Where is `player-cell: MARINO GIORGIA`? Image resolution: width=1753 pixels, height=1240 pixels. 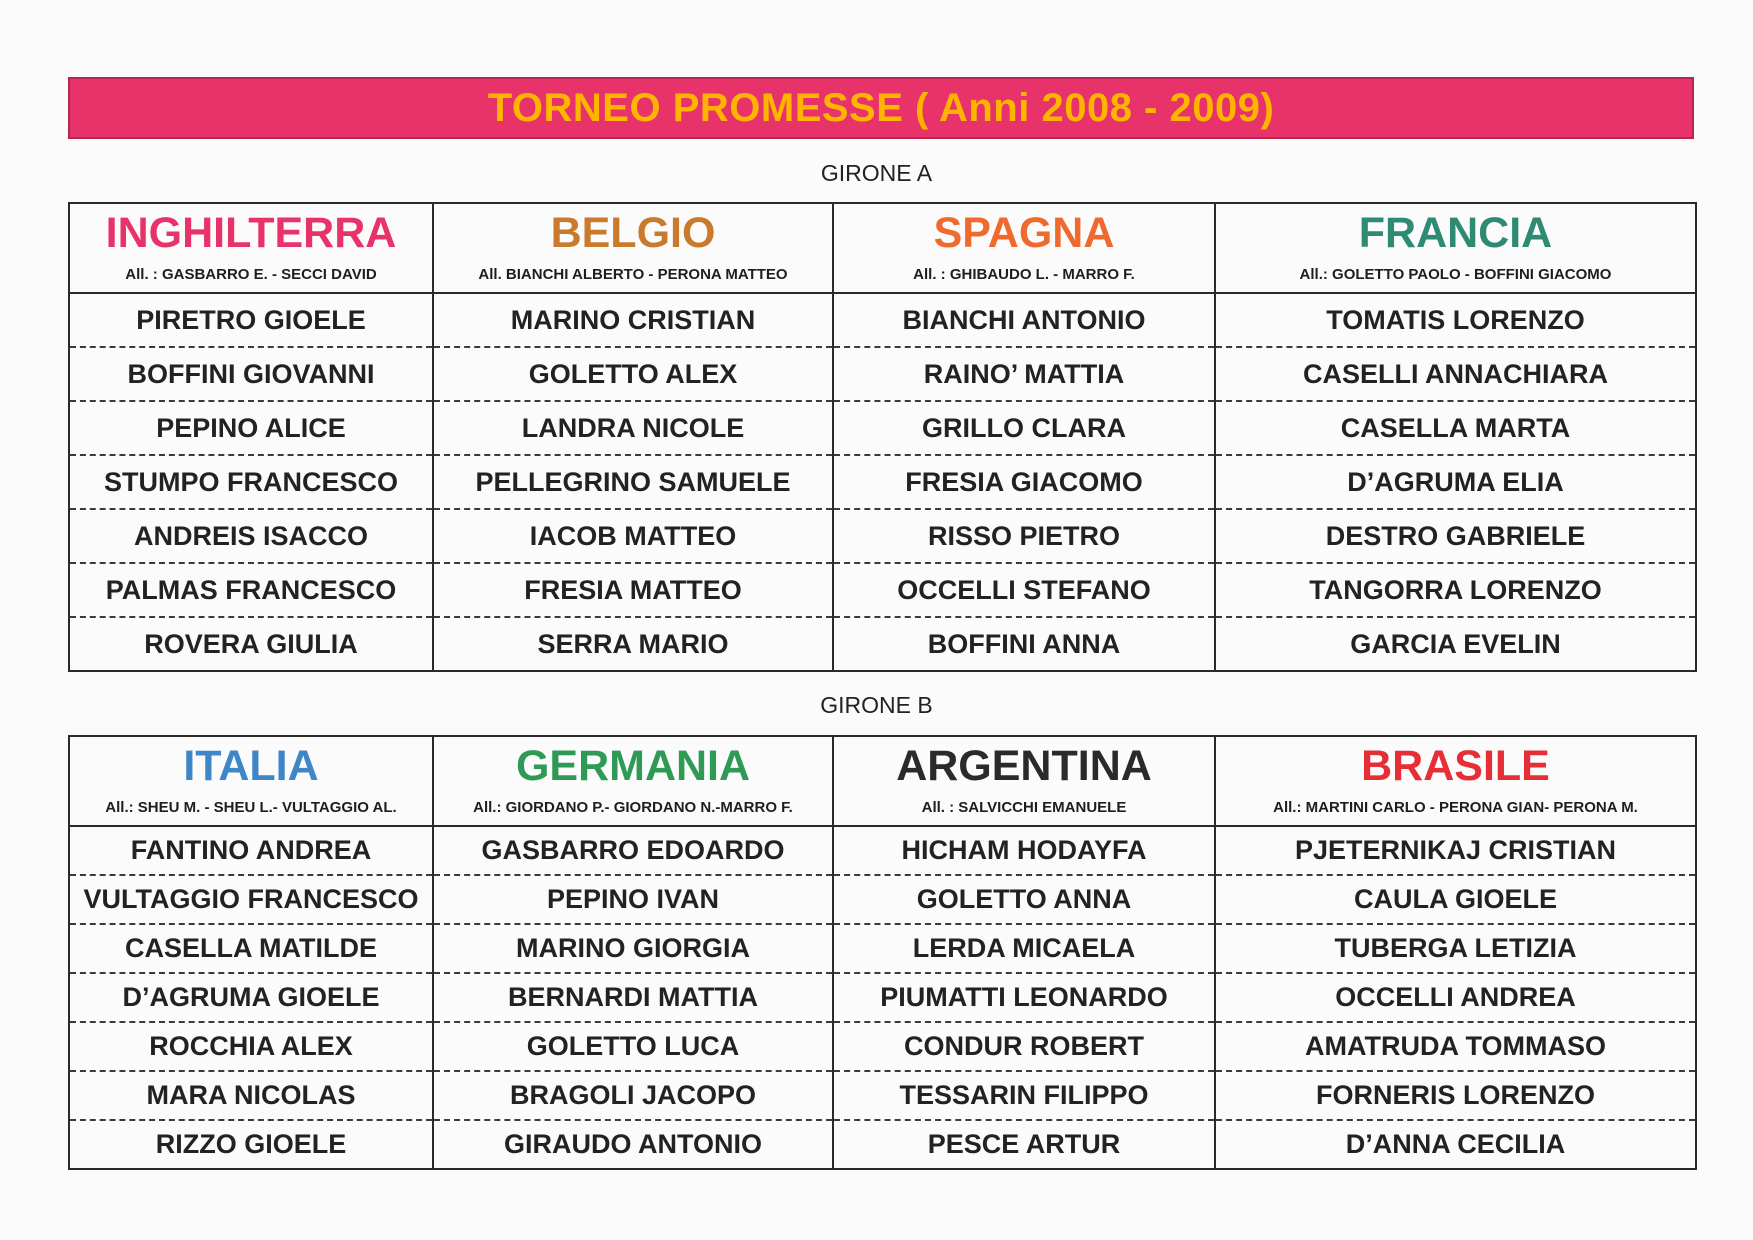 player-cell: MARINO GIORGIA is located at coordinates (633, 949).